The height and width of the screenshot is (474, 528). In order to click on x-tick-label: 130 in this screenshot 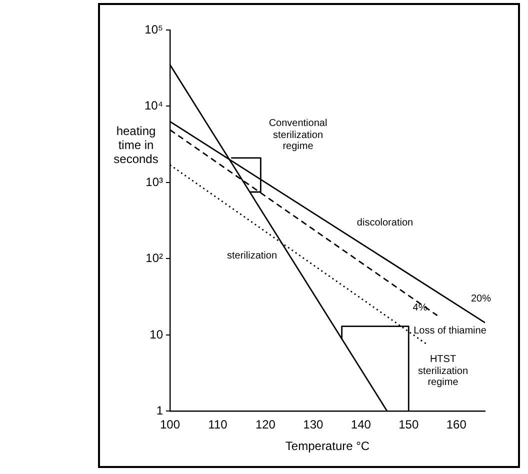, I will do `click(313, 425)`.